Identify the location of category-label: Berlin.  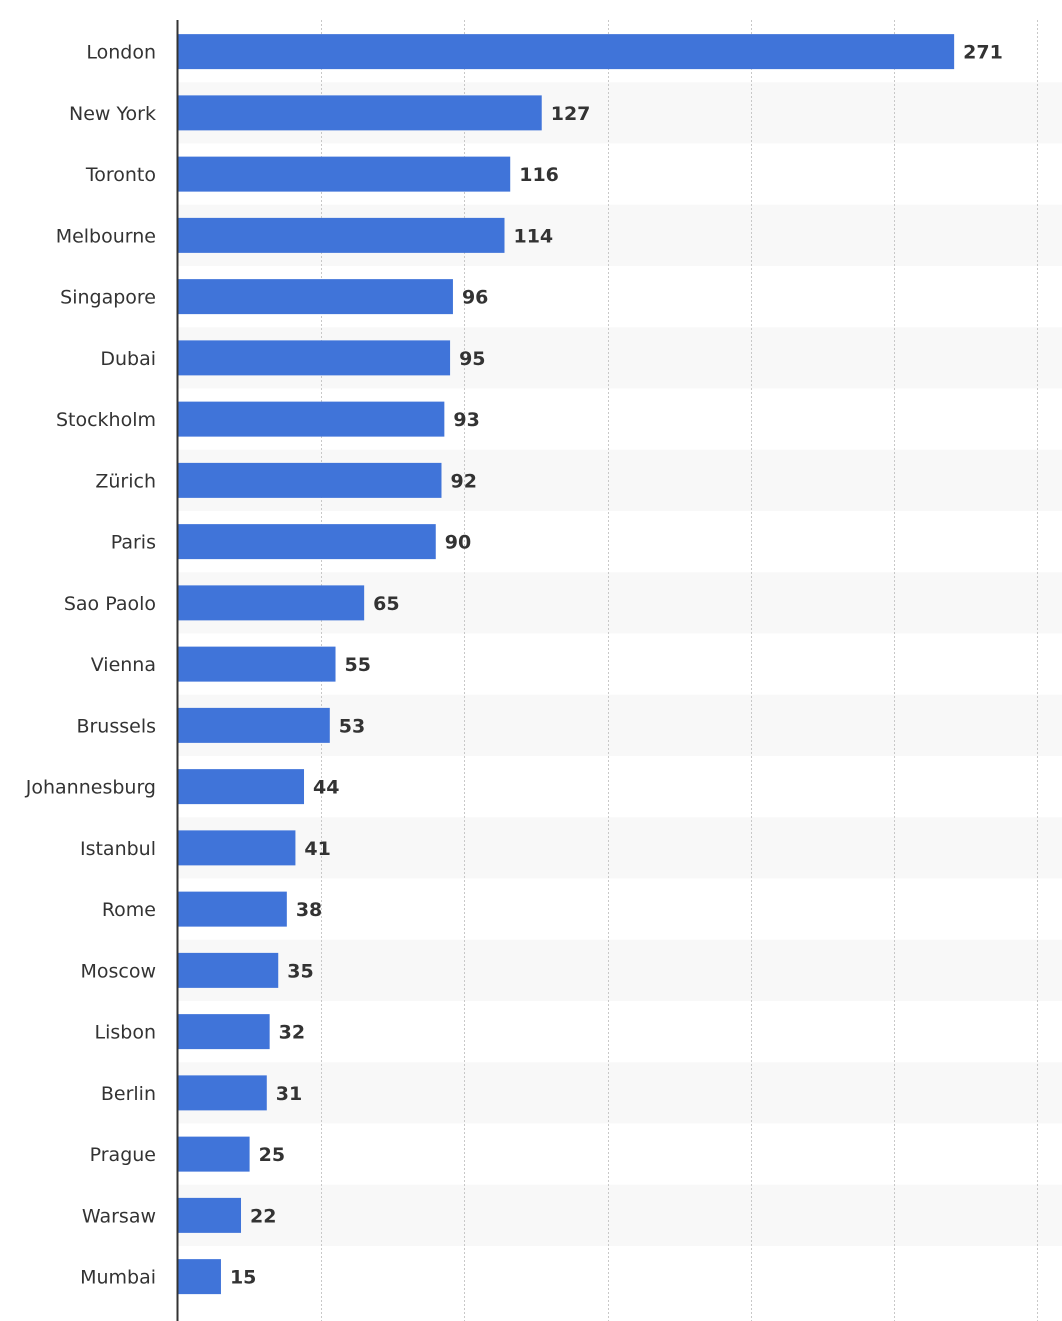
(128, 1094).